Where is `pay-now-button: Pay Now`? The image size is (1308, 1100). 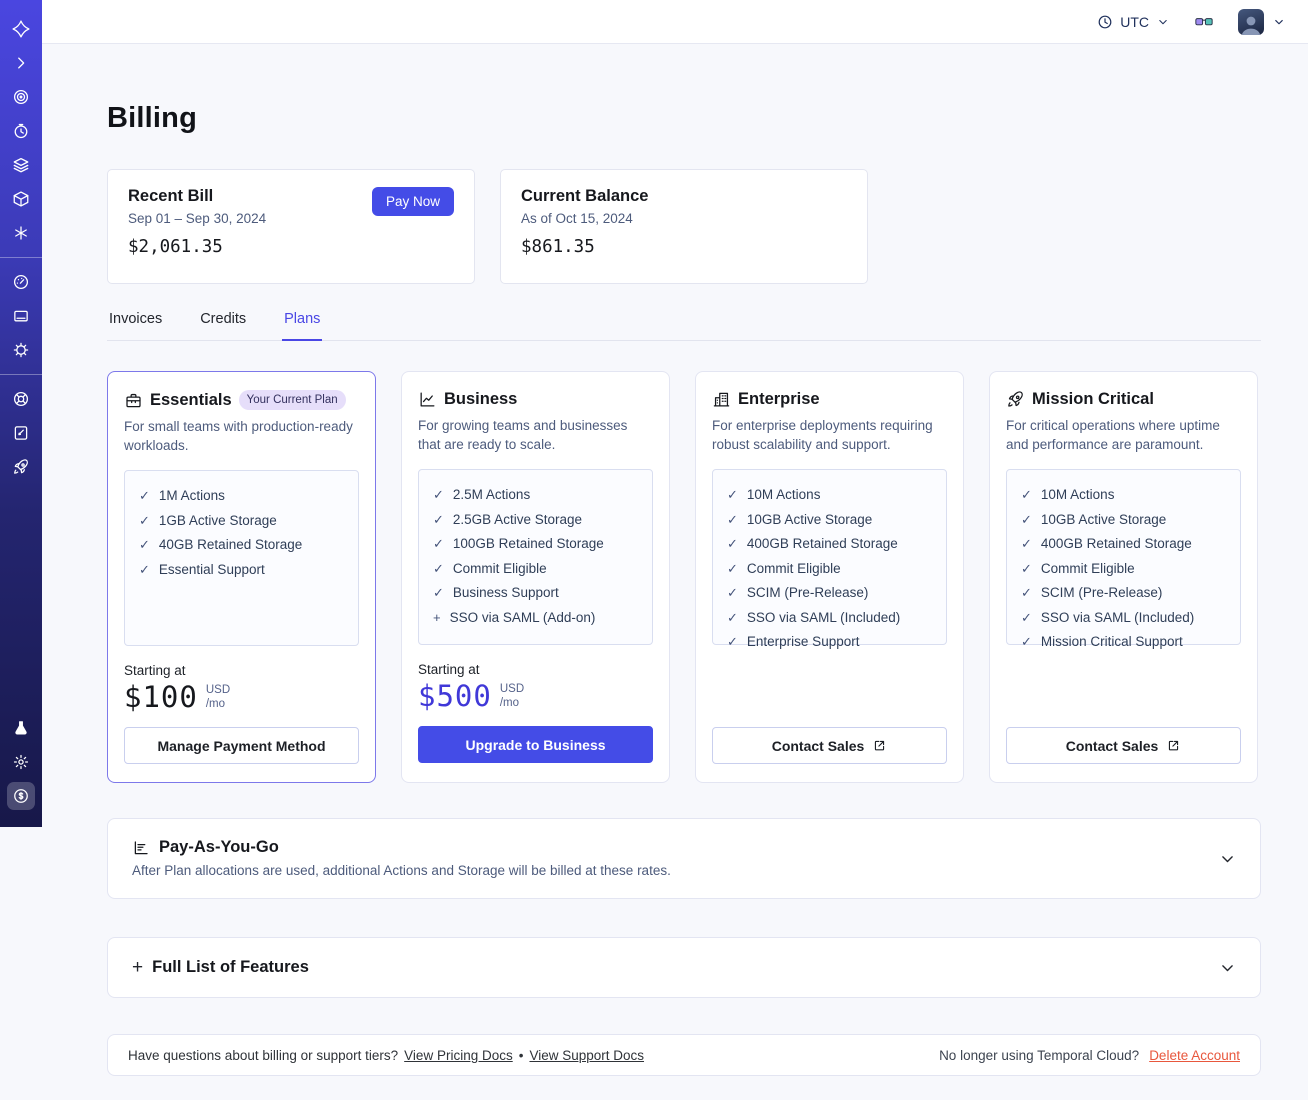 pay-now-button: Pay Now is located at coordinates (412, 201).